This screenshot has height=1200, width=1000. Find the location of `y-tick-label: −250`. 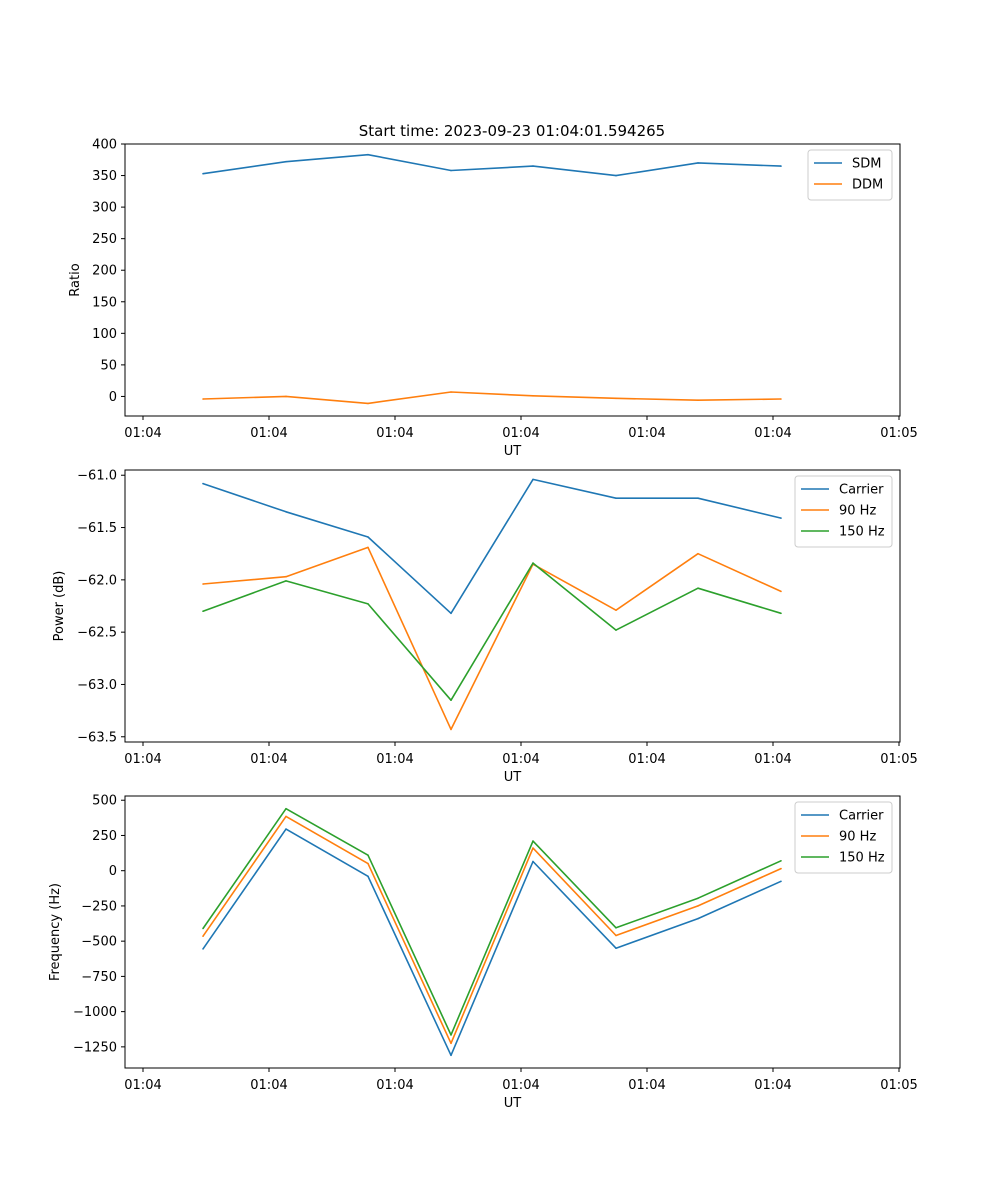

y-tick-label: −250 is located at coordinates (99, 906).